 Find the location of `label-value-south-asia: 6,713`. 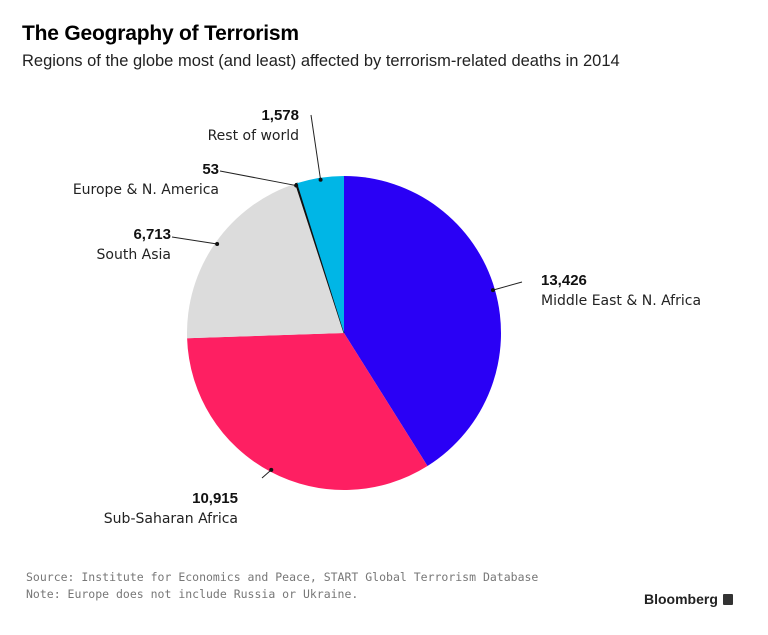

label-value-south-asia: 6,713 is located at coordinates (152, 234).